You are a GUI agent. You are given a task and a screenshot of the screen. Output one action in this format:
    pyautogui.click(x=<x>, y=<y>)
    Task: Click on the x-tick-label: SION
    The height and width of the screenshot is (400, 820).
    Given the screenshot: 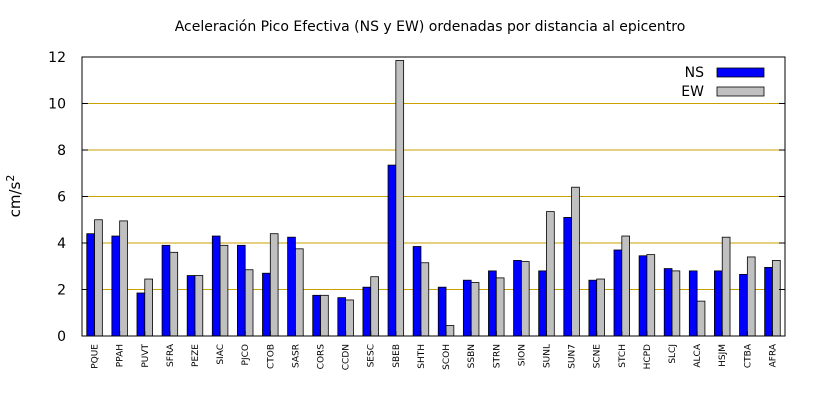 What is the action you would take?
    pyautogui.click(x=522, y=355)
    